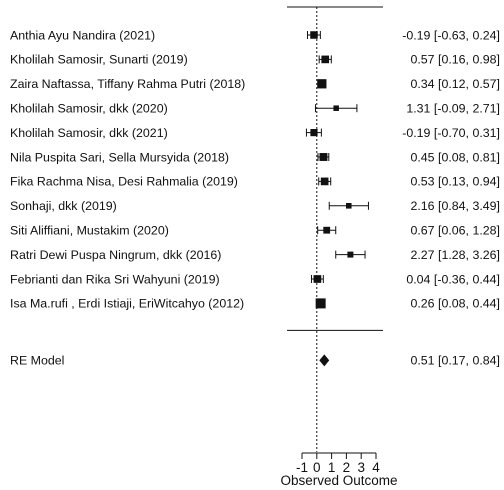 This screenshot has width=504, height=490. Describe the element at coordinates (455, 206) in the screenshot. I see `study-ci-text: 2.16 [0.84, 3.49]` at that location.